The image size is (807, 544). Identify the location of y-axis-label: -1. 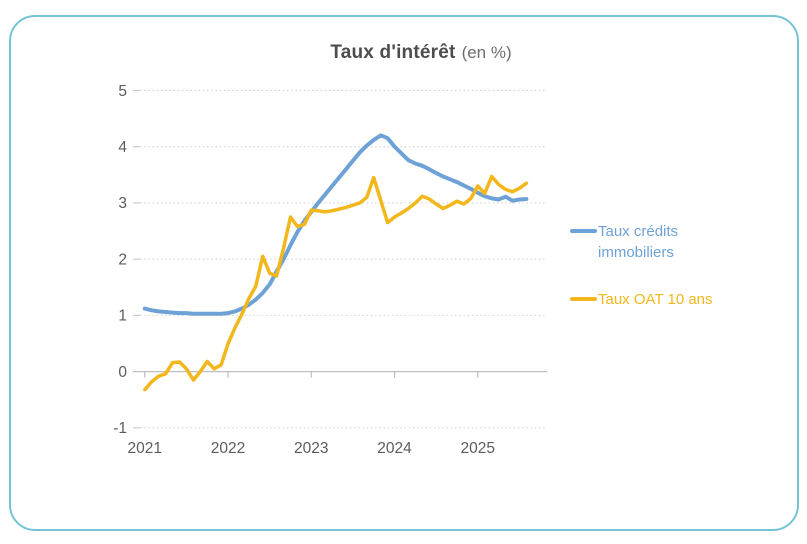
(120, 428).